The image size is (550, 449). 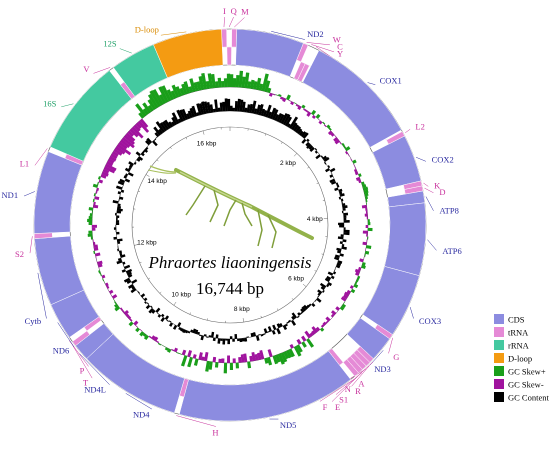 What do you see at coordinates (337, 407) in the screenshot?
I see `gene-label-e: E` at bounding box center [337, 407].